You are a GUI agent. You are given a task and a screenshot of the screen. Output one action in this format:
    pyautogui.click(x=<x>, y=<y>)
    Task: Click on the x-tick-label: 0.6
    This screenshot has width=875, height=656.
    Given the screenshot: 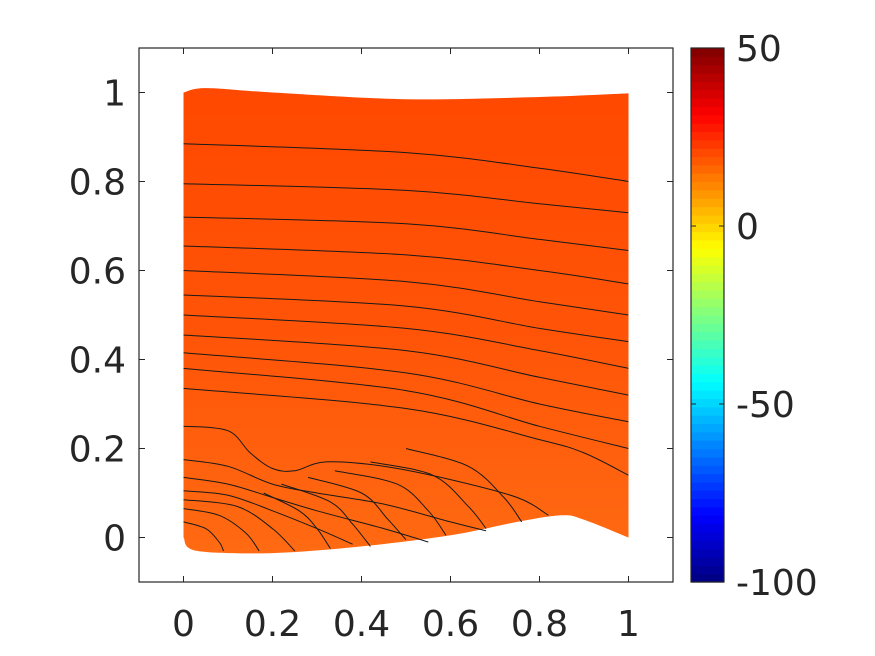 What is the action you would take?
    pyautogui.click(x=450, y=624)
    